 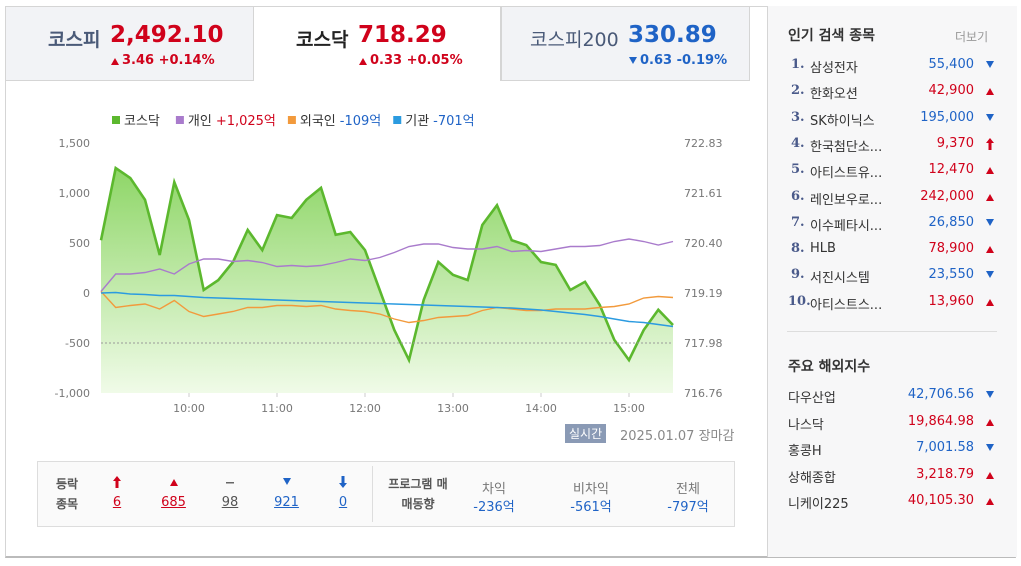 I want to click on stock-name: HLB, so click(x=823, y=249).